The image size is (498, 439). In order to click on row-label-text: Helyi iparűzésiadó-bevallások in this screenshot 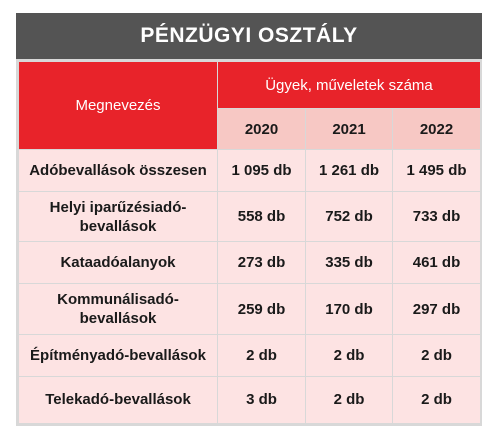, I will do `click(118, 216)`.